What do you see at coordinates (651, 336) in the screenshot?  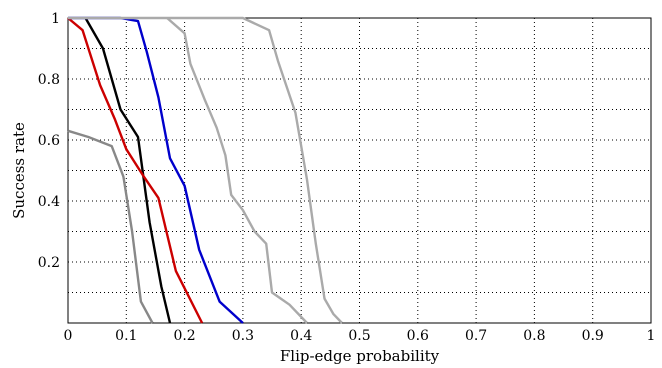 I see `x-tick-label: 1` at bounding box center [651, 336].